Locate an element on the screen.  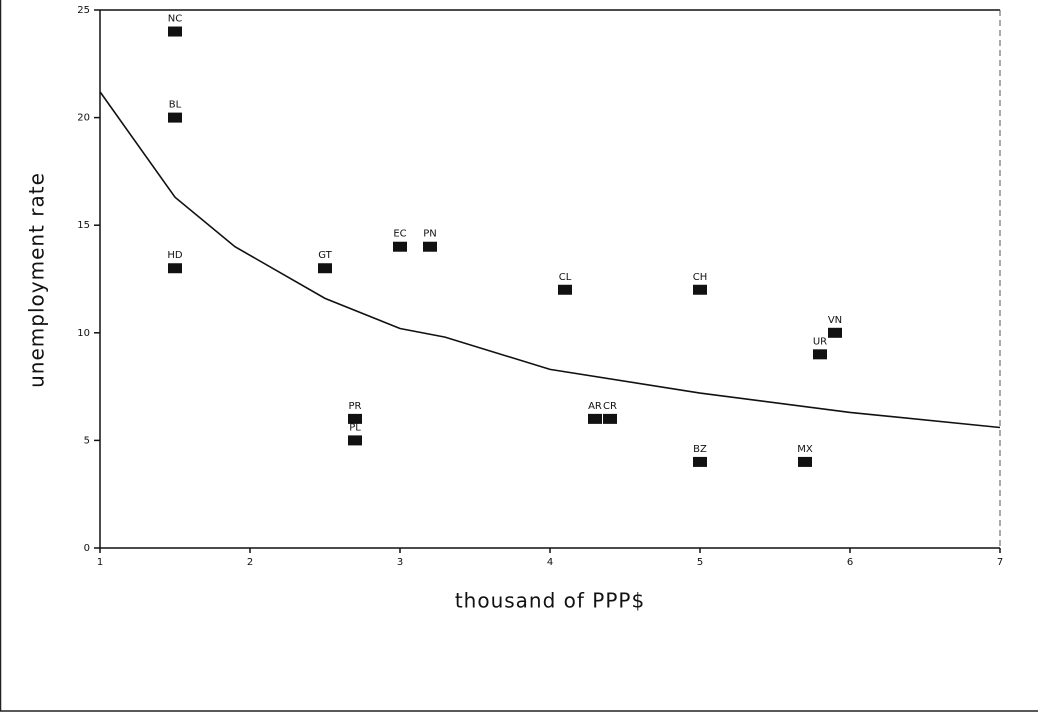
point-label: NC is located at coordinates (175, 19).